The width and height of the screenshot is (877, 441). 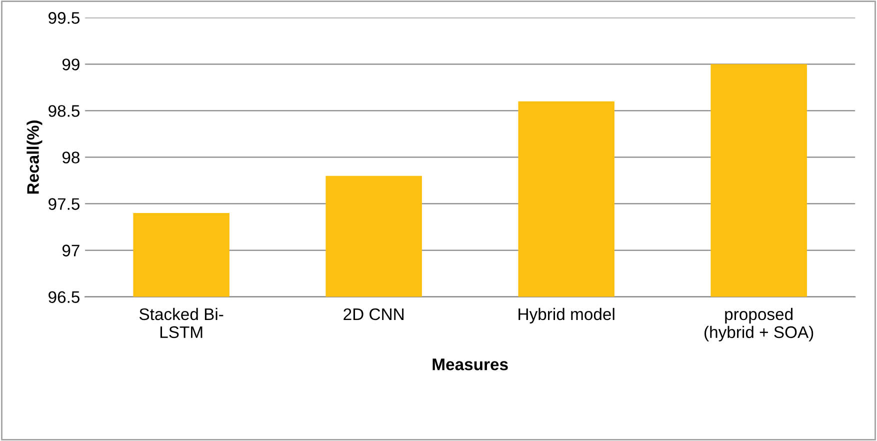 What do you see at coordinates (71, 250) in the screenshot?
I see `y-tick-label: 97` at bounding box center [71, 250].